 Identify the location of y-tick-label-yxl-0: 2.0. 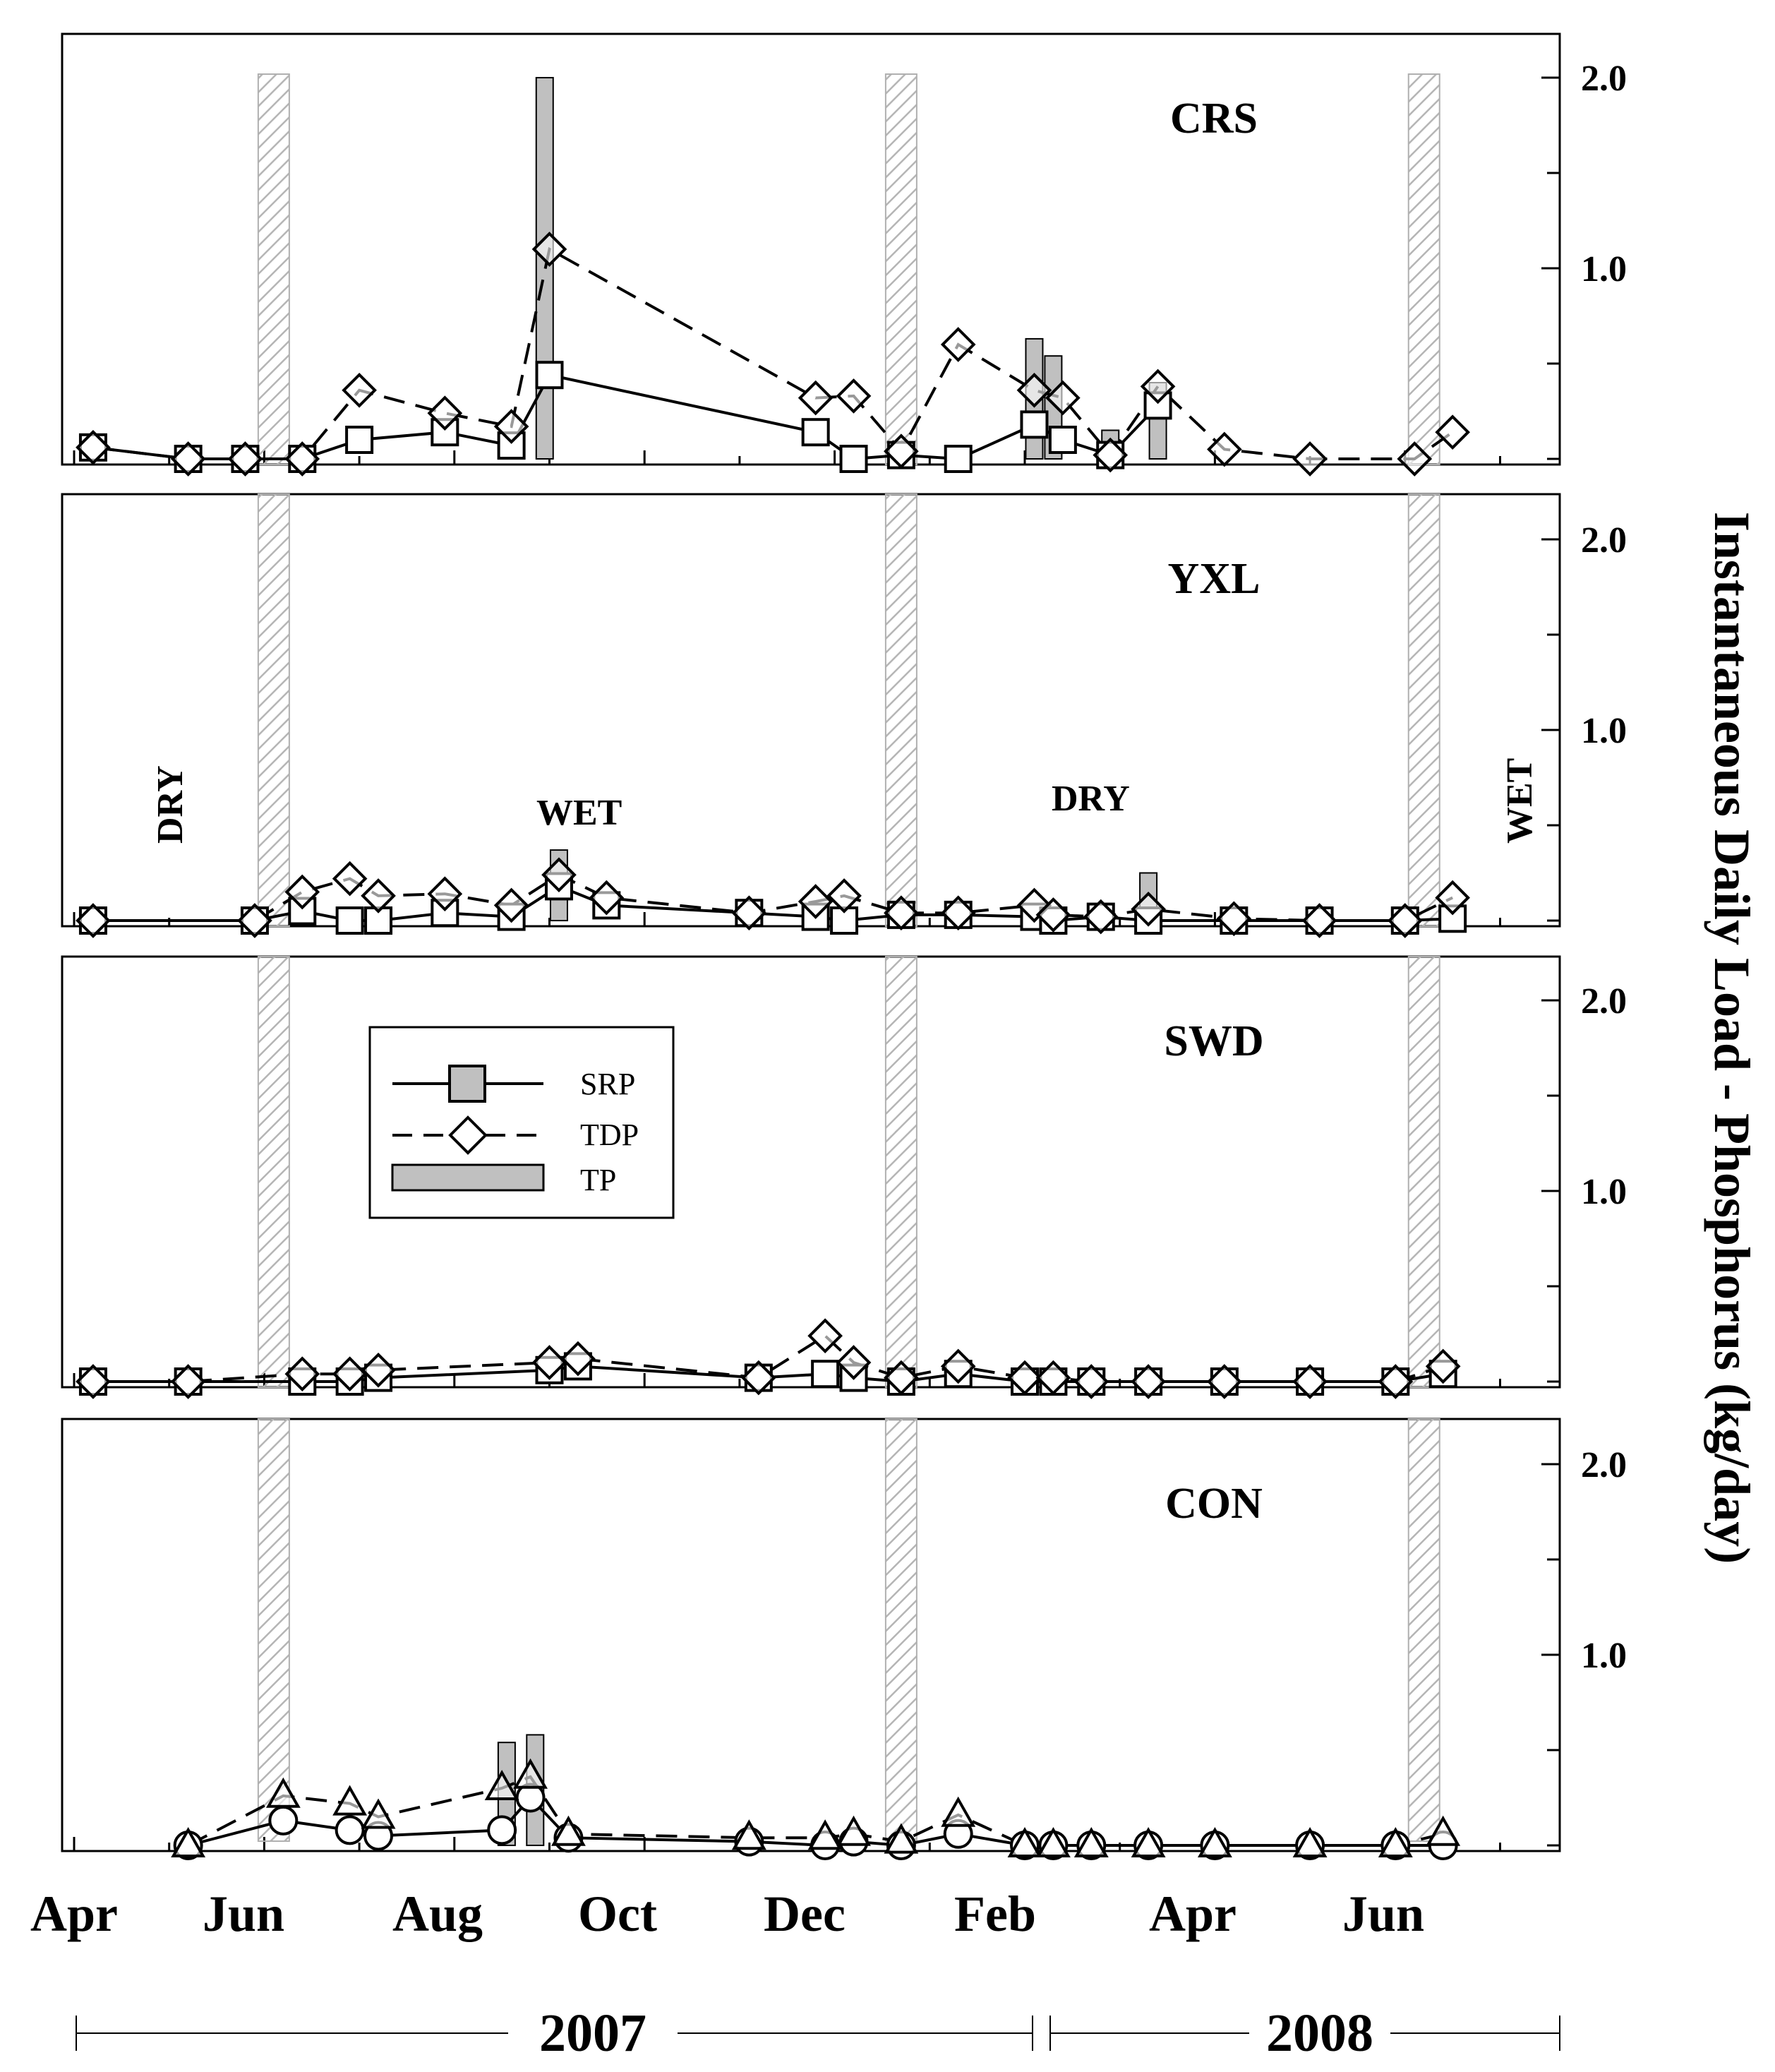
(1604, 540).